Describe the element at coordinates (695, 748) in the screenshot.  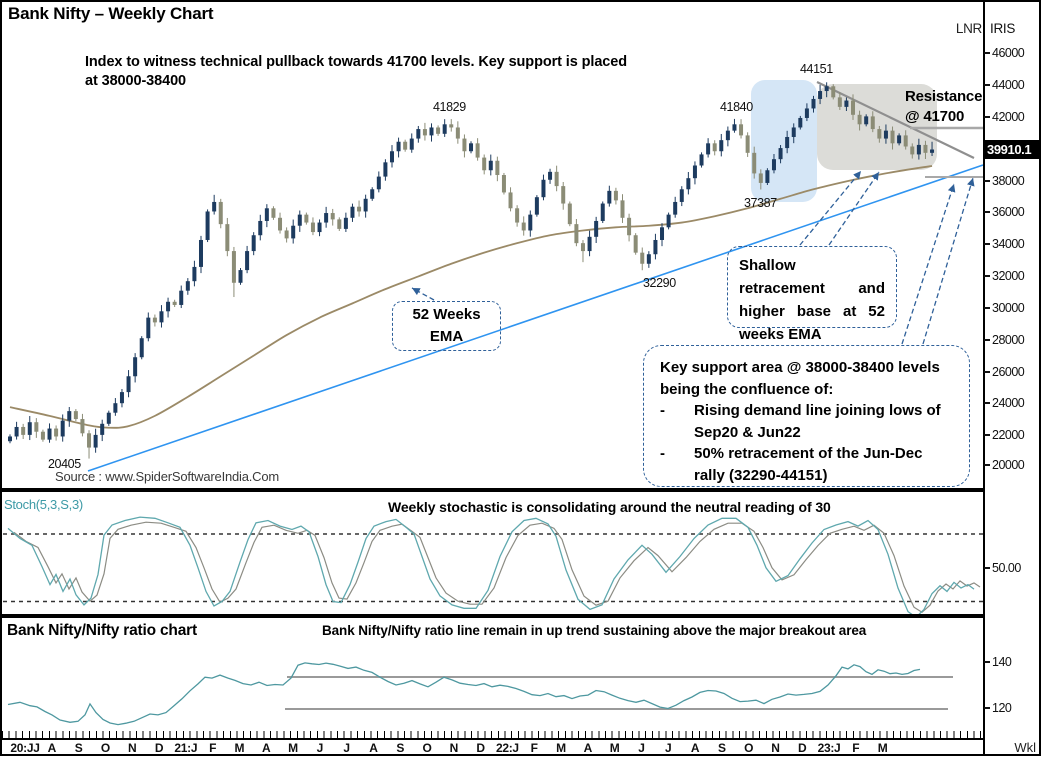
I see `month-label: A` at that location.